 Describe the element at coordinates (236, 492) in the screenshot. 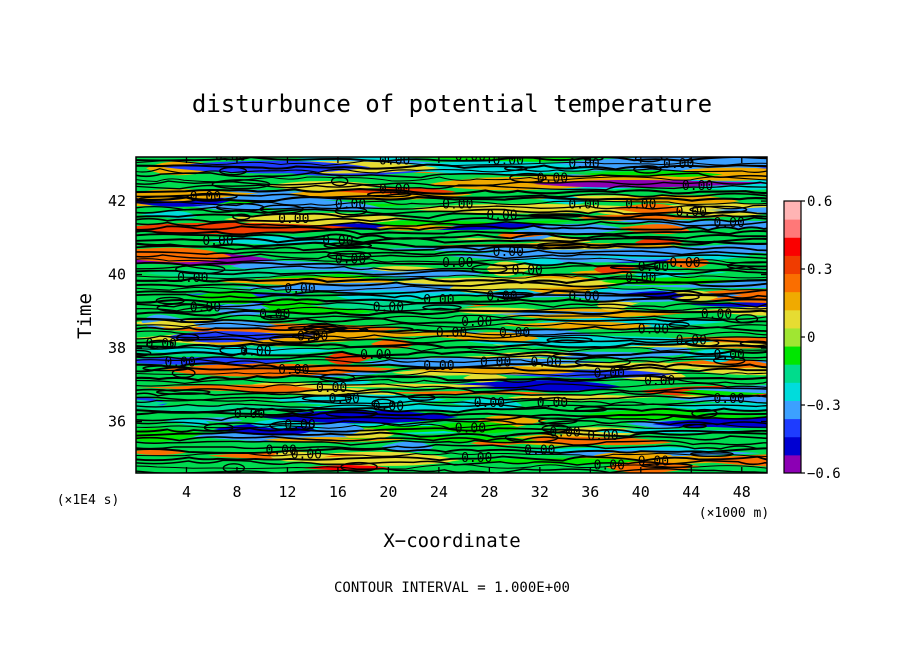

I see `x-tick-label: 8` at that location.